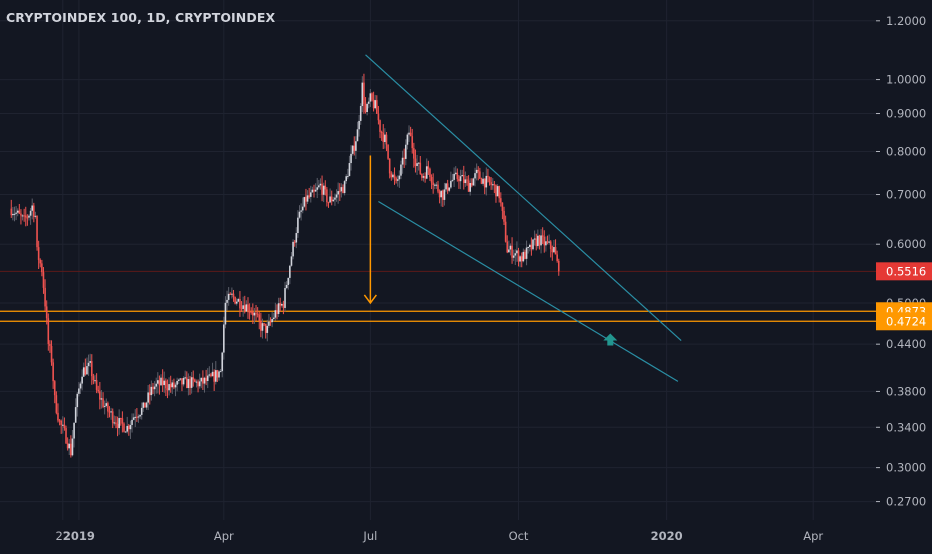  I want to click on price-tick-label: 1.2000, so click(906, 21).